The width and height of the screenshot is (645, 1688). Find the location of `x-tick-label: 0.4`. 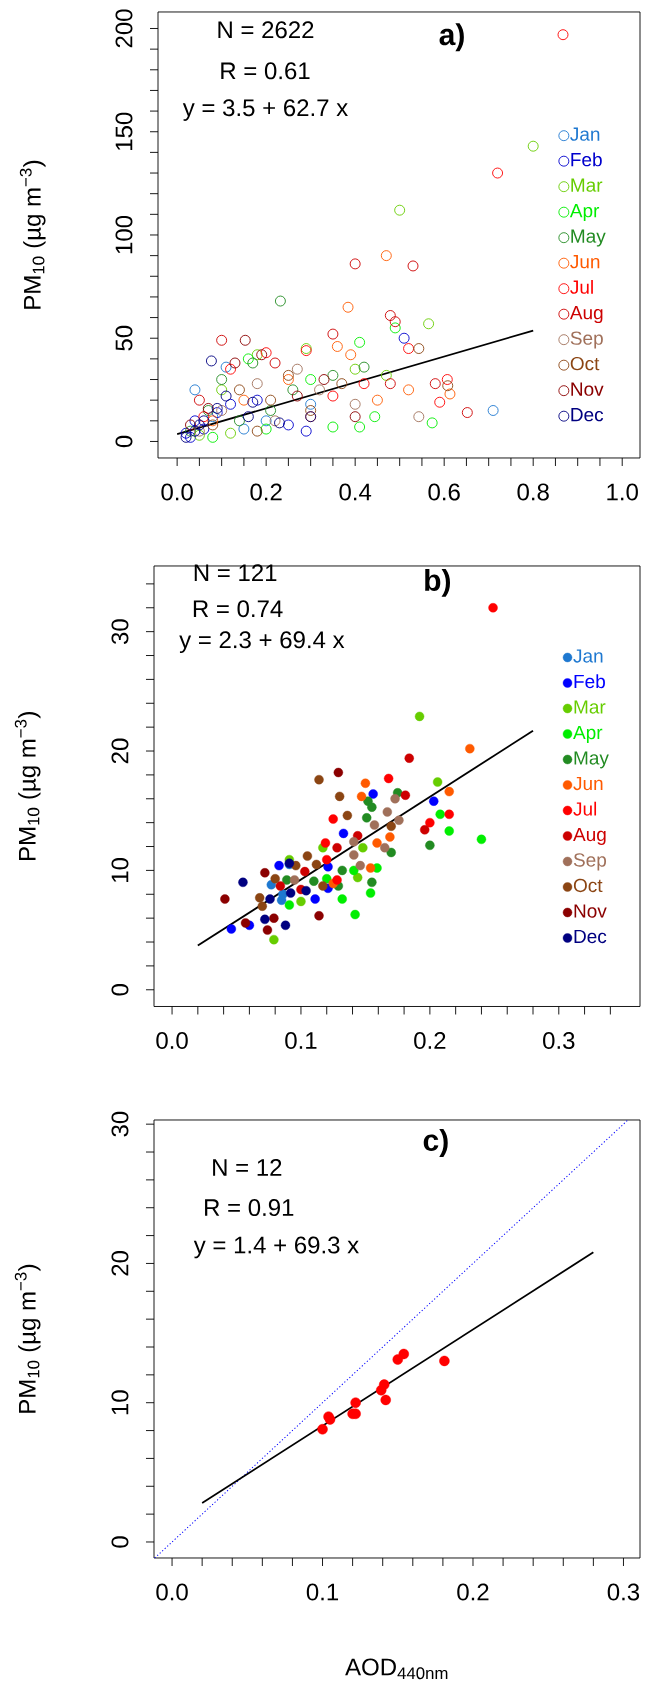

x-tick-label: 0.4 is located at coordinates (355, 492).